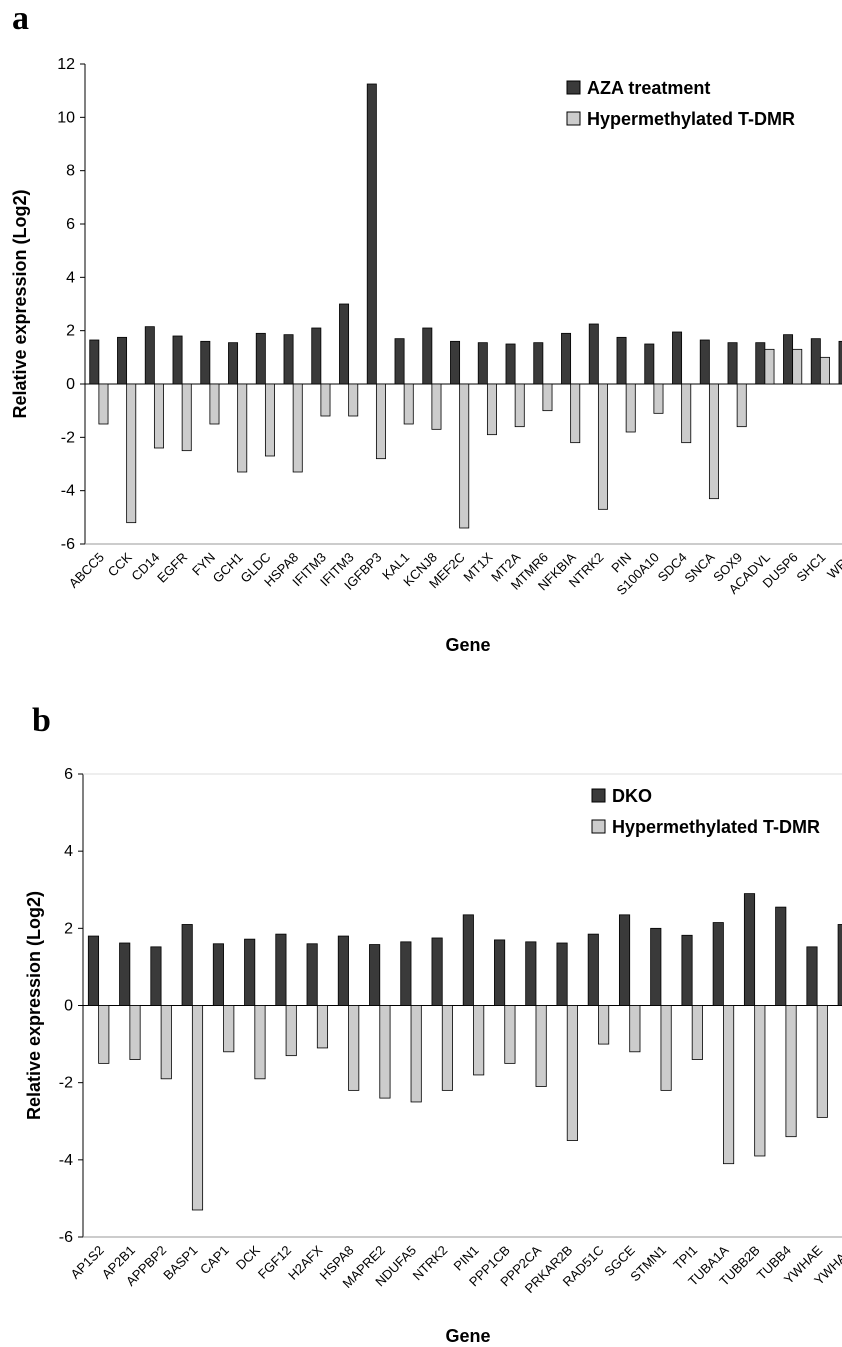 Image resolution: width=842 pixels, height=1347 pixels. Describe the element at coordinates (20, 18) in the screenshot. I see `panel-label-a: a` at that location.